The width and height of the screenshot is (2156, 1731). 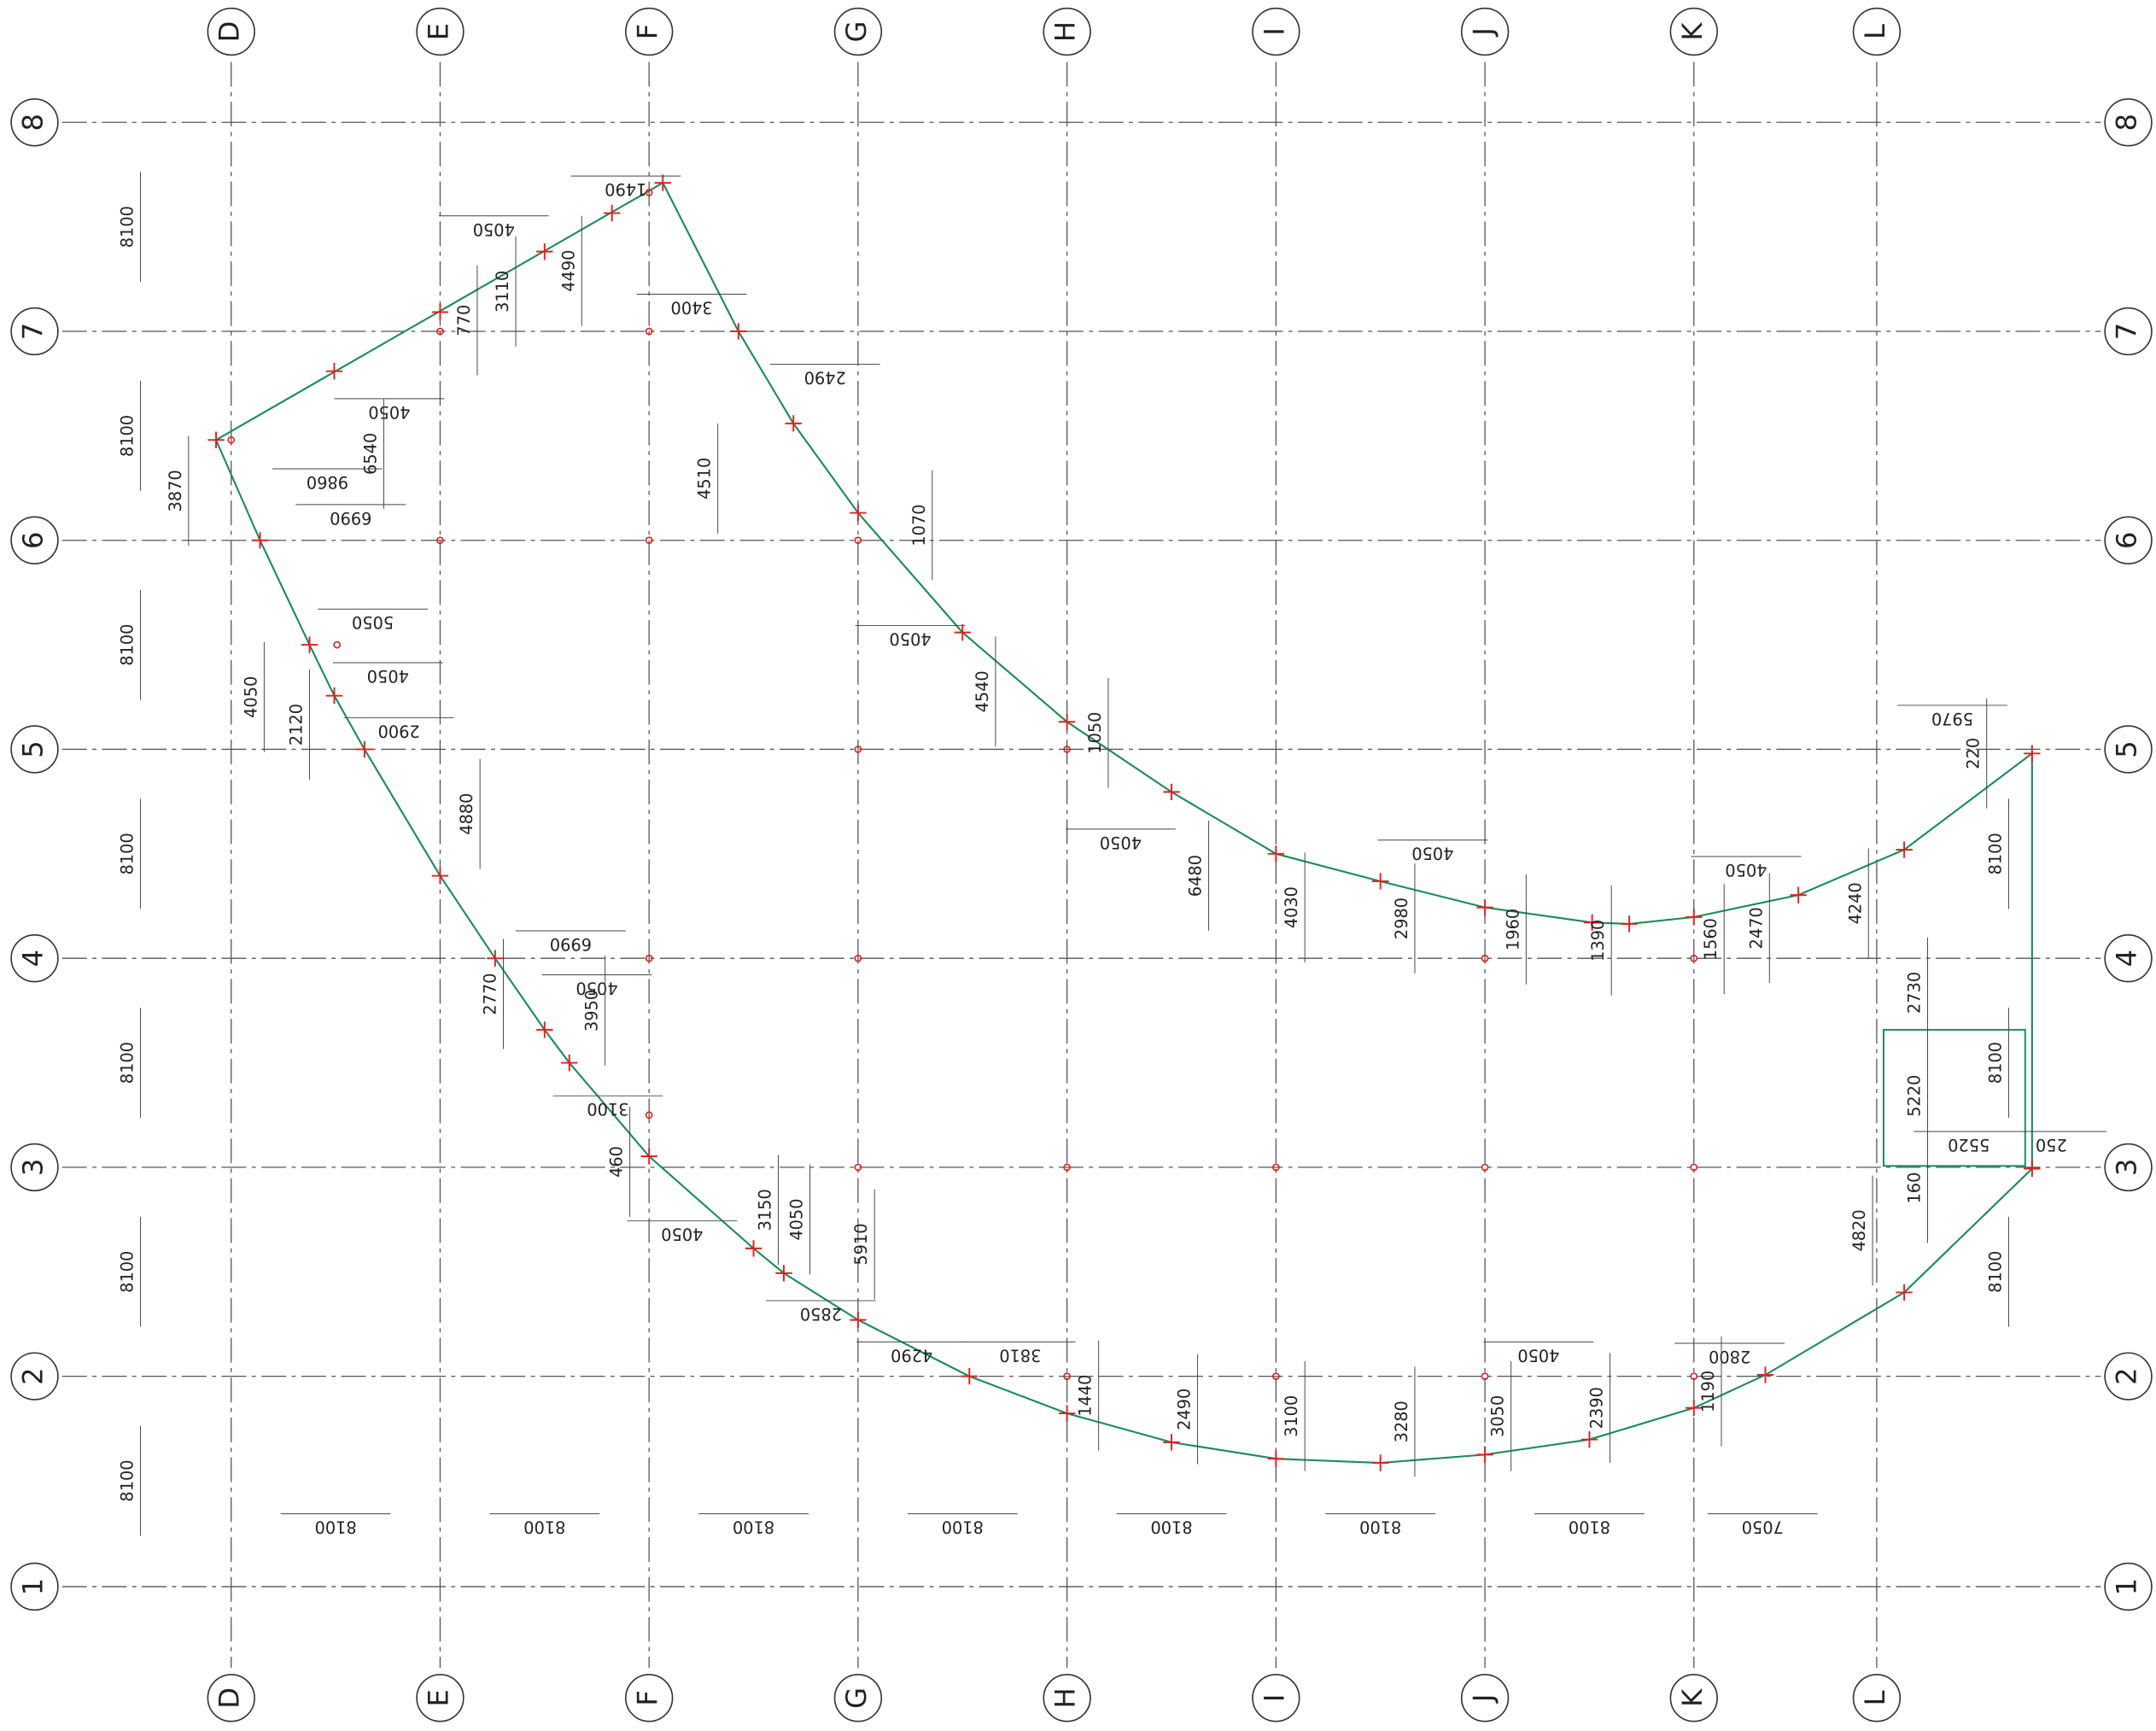 I want to click on dimension-label: 6540, so click(x=370, y=454).